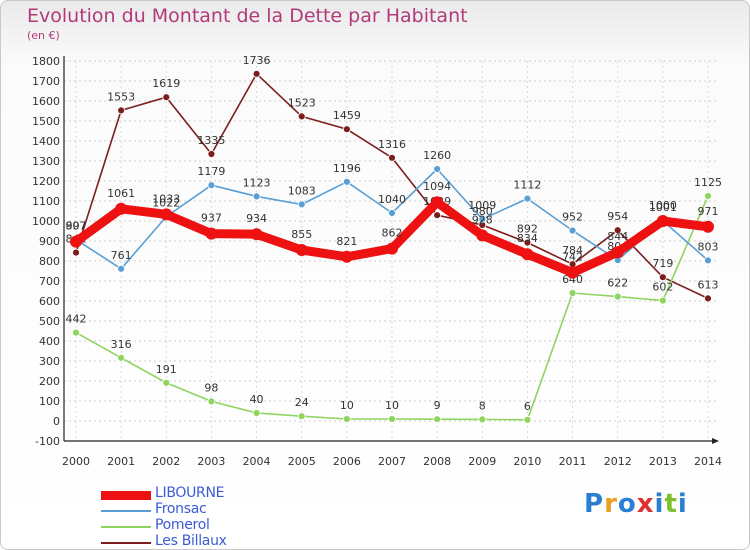  Describe the element at coordinates (645, 504) in the screenshot. I see `logo-letter: x` at that location.